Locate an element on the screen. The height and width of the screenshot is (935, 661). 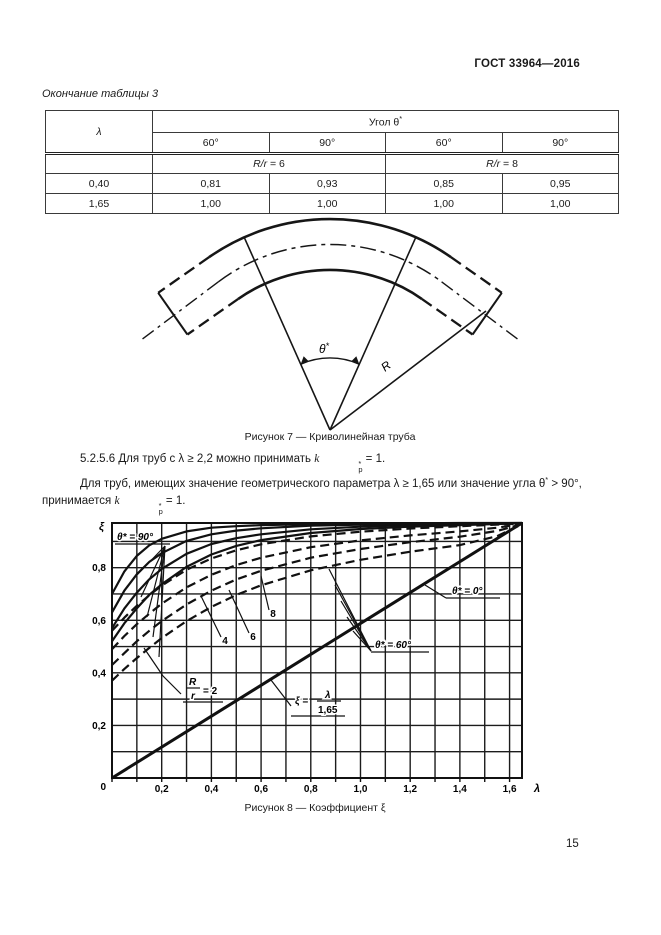
table-group-header: R/r = 6 is located at coordinates (269, 163).